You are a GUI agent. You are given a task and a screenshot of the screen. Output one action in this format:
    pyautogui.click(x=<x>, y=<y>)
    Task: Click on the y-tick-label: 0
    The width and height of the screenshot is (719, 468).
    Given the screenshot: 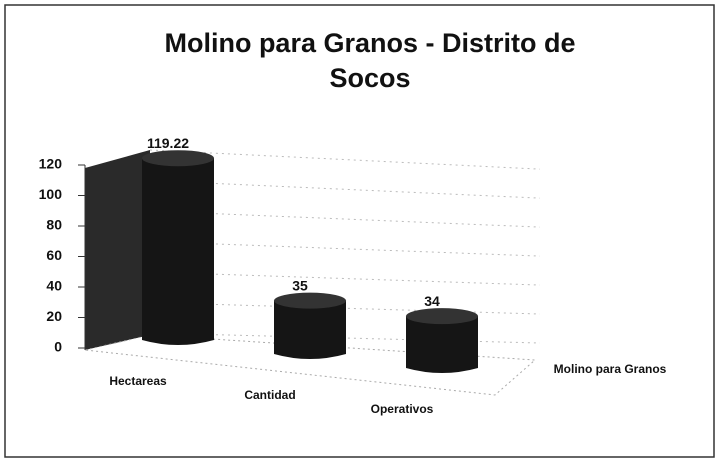 What is the action you would take?
    pyautogui.click(x=58, y=347)
    